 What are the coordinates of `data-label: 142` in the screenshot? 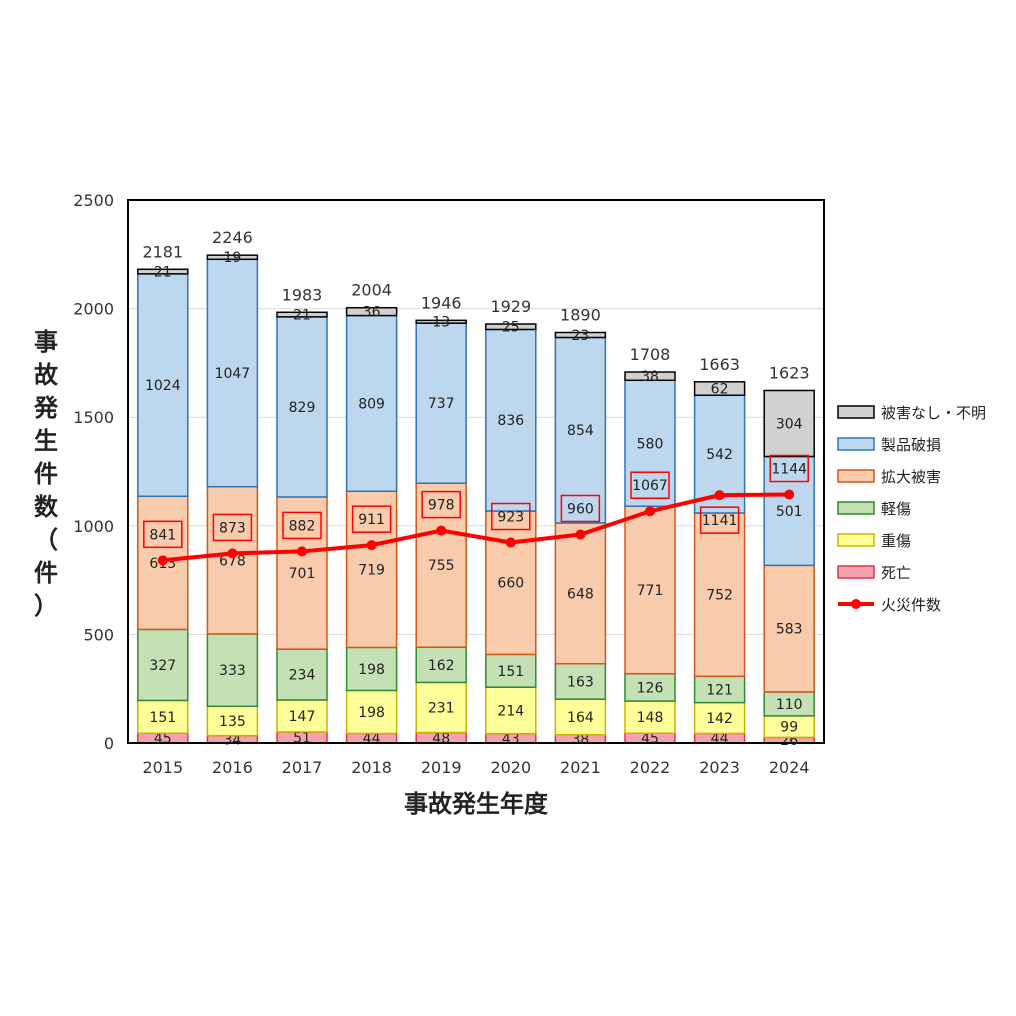 It's located at (719, 719).